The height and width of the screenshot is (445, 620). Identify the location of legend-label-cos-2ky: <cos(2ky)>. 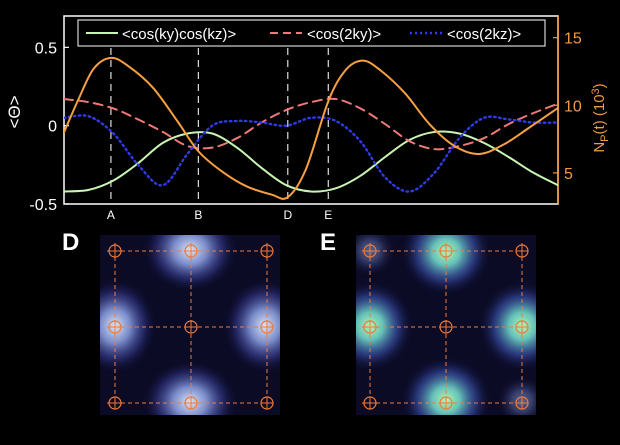
(344, 34).